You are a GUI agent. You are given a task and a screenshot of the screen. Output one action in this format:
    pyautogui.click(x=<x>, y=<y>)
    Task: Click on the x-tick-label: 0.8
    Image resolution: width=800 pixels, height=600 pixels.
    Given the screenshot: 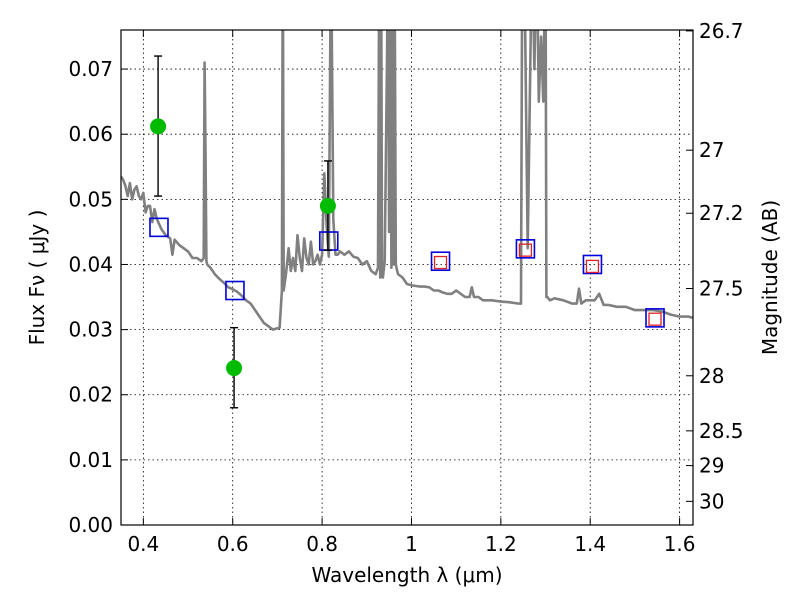 What is the action you would take?
    pyautogui.click(x=322, y=544)
    